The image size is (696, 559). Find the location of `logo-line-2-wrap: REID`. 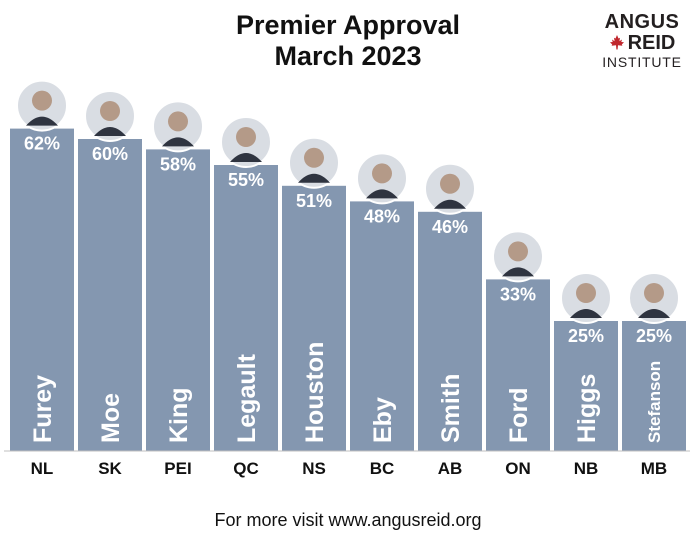

logo-line-2-wrap: REID is located at coordinates (642, 43).